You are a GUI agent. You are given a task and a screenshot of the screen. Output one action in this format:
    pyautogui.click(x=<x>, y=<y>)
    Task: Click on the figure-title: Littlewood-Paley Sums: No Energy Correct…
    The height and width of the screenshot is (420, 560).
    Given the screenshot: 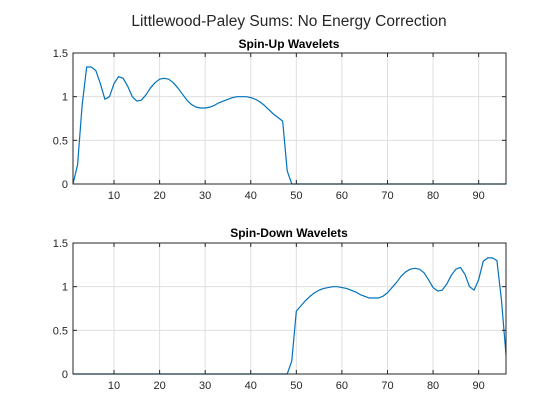 What is the action you would take?
    pyautogui.click(x=288, y=21)
    